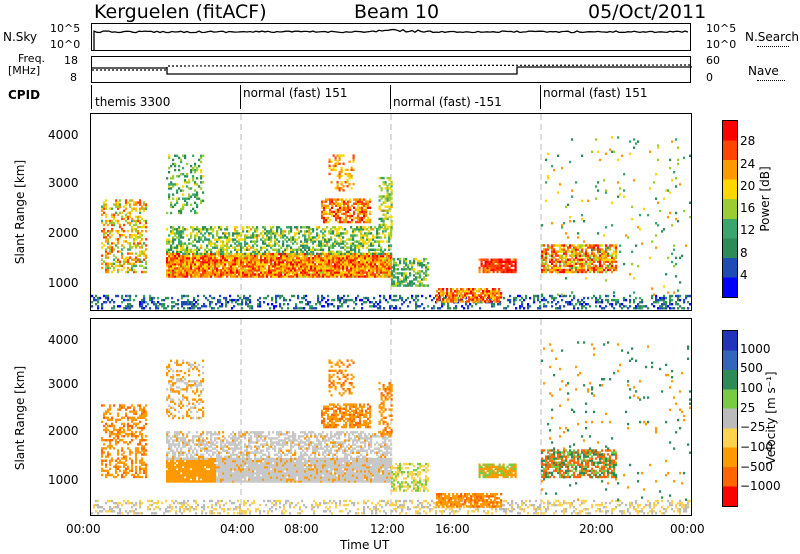  I want to click on cpid-segment: normal (fast) -151, so click(447, 102).